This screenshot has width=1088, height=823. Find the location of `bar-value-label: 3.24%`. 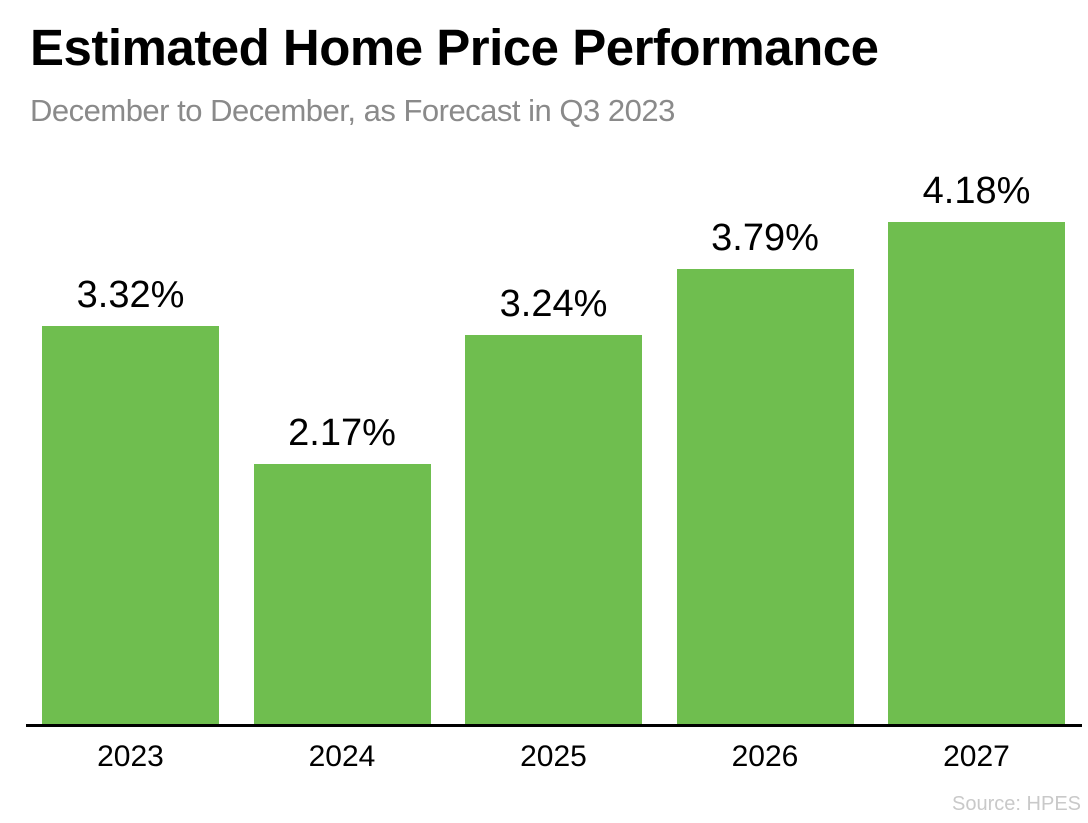

bar-value-label: 3.24% is located at coordinates (553, 304).